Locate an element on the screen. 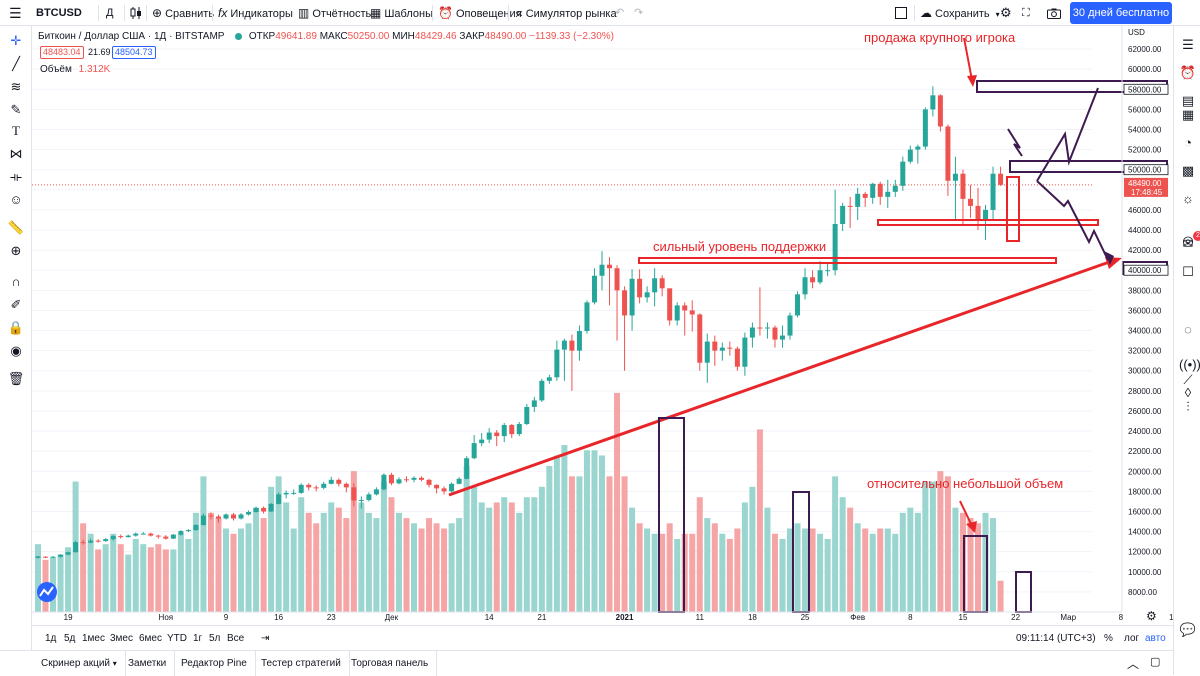  notifications-icon: ◊ is located at coordinates (1188, 392).